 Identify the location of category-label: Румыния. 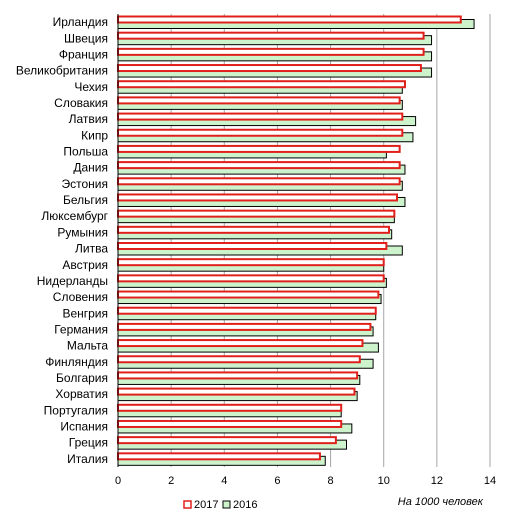
(82, 232).